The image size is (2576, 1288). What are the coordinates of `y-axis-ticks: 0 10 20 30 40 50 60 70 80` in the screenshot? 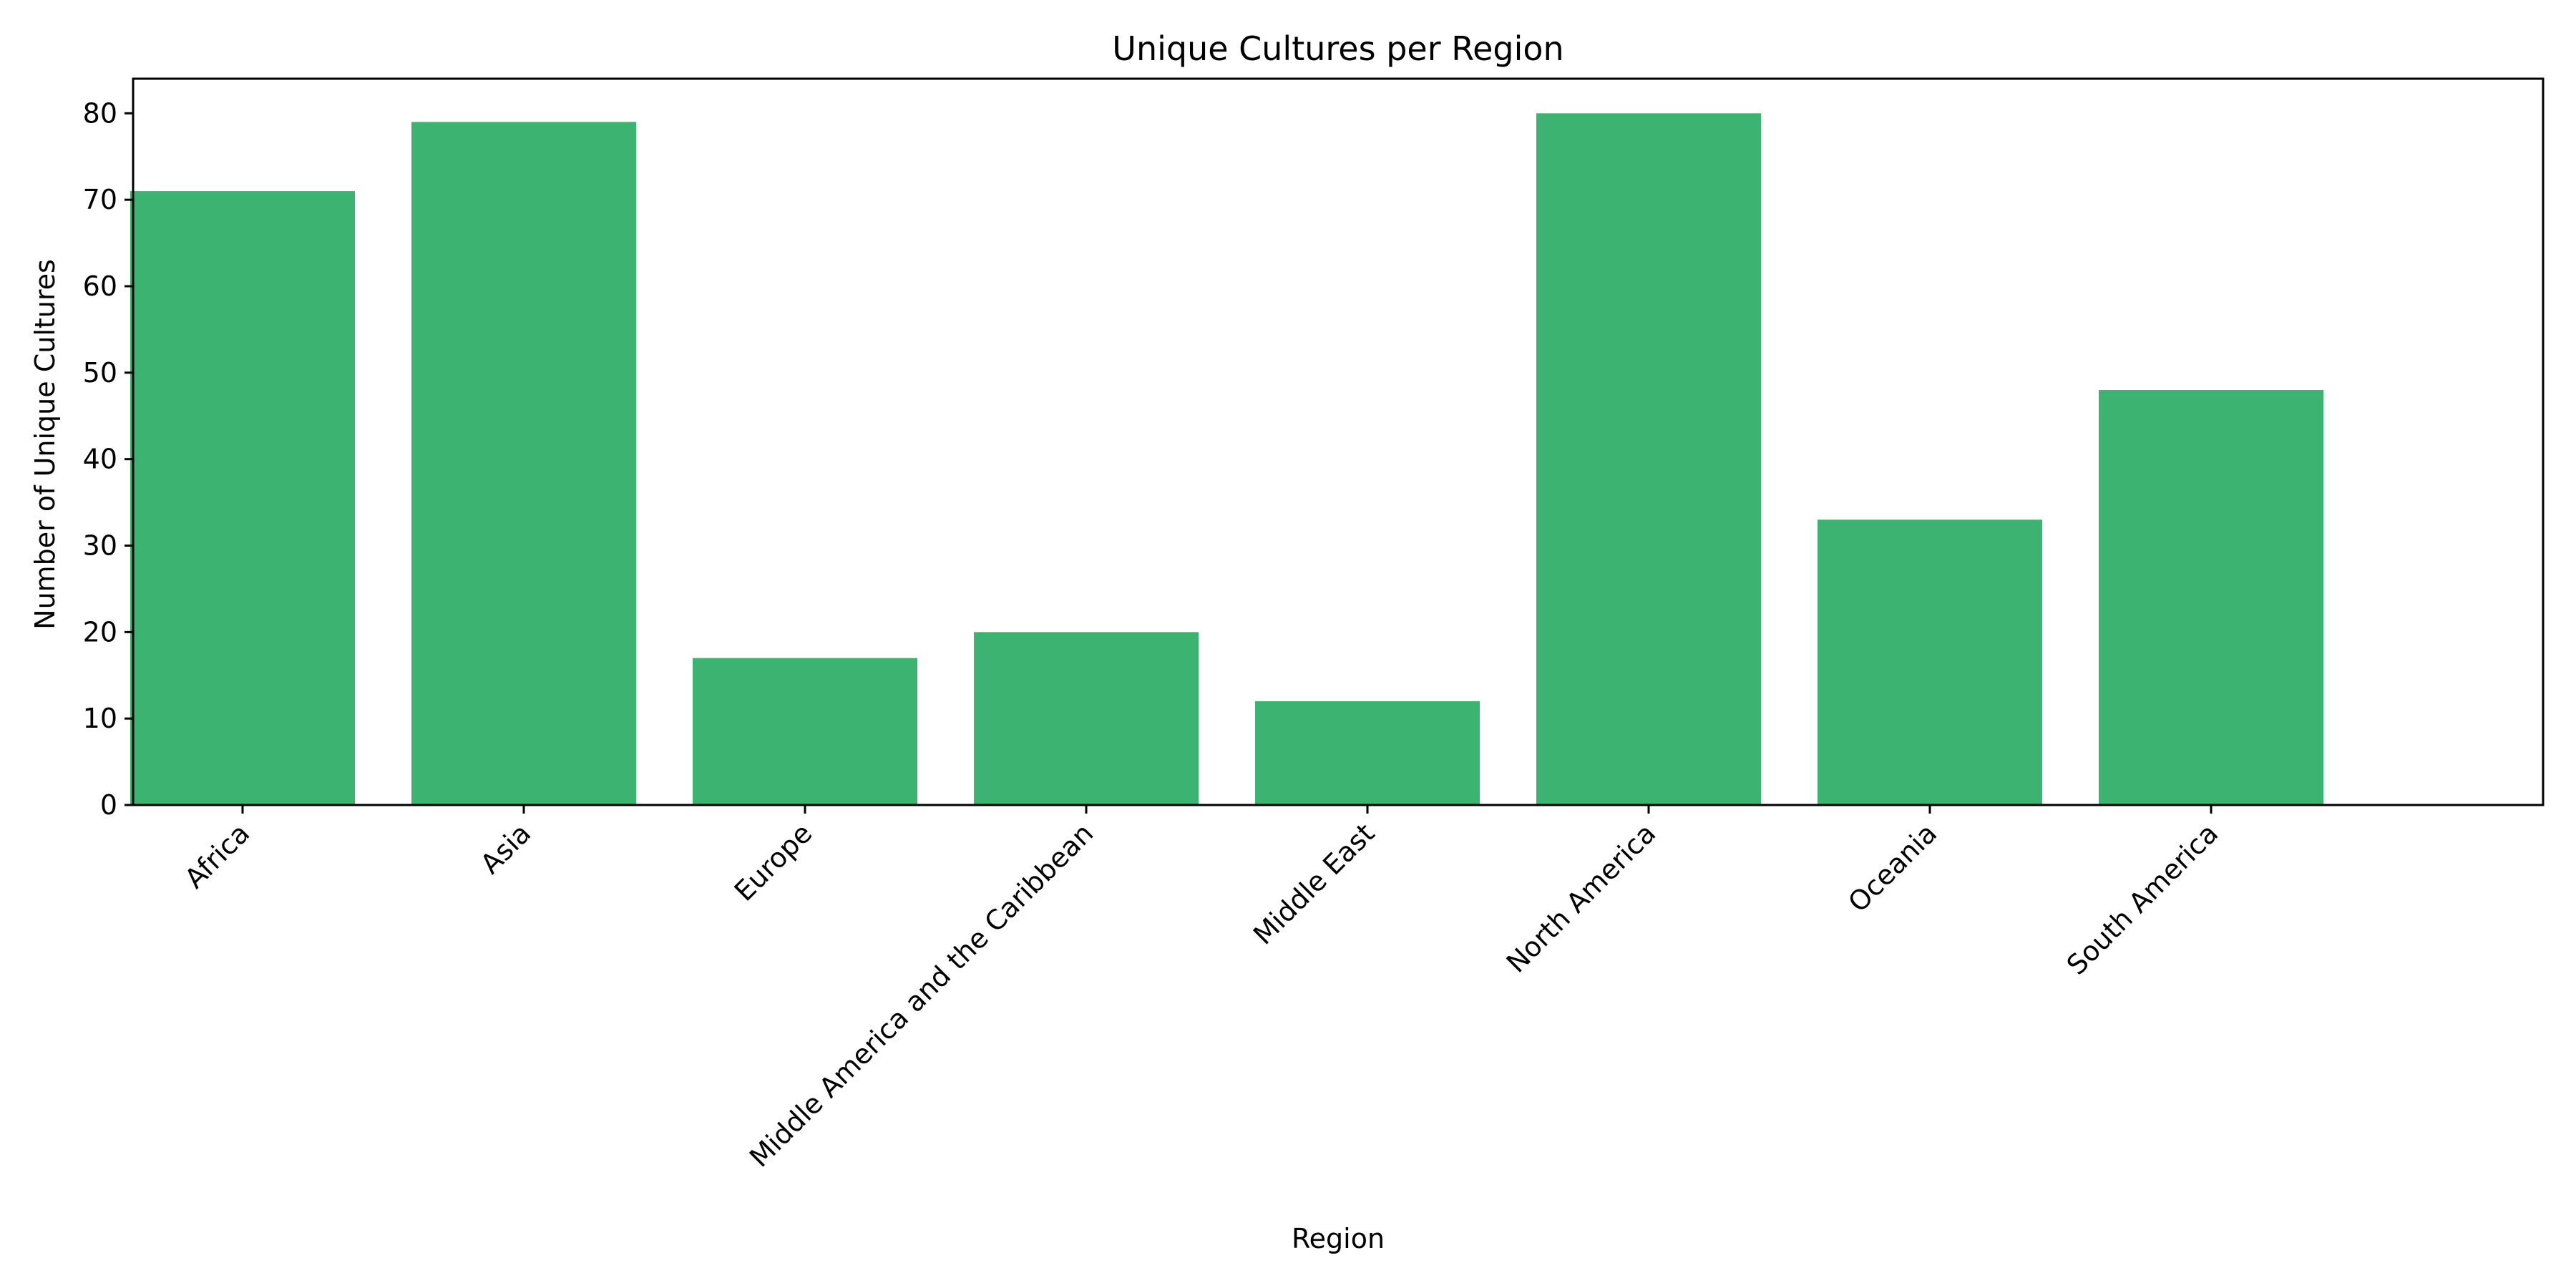 It's located at (108, 459).